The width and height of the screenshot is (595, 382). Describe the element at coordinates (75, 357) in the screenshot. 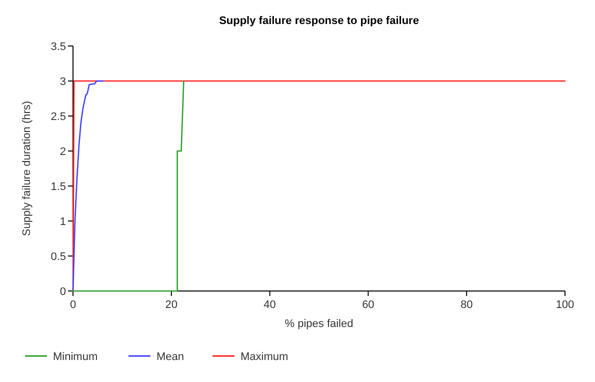

I see `legend-label: Minimum` at that location.